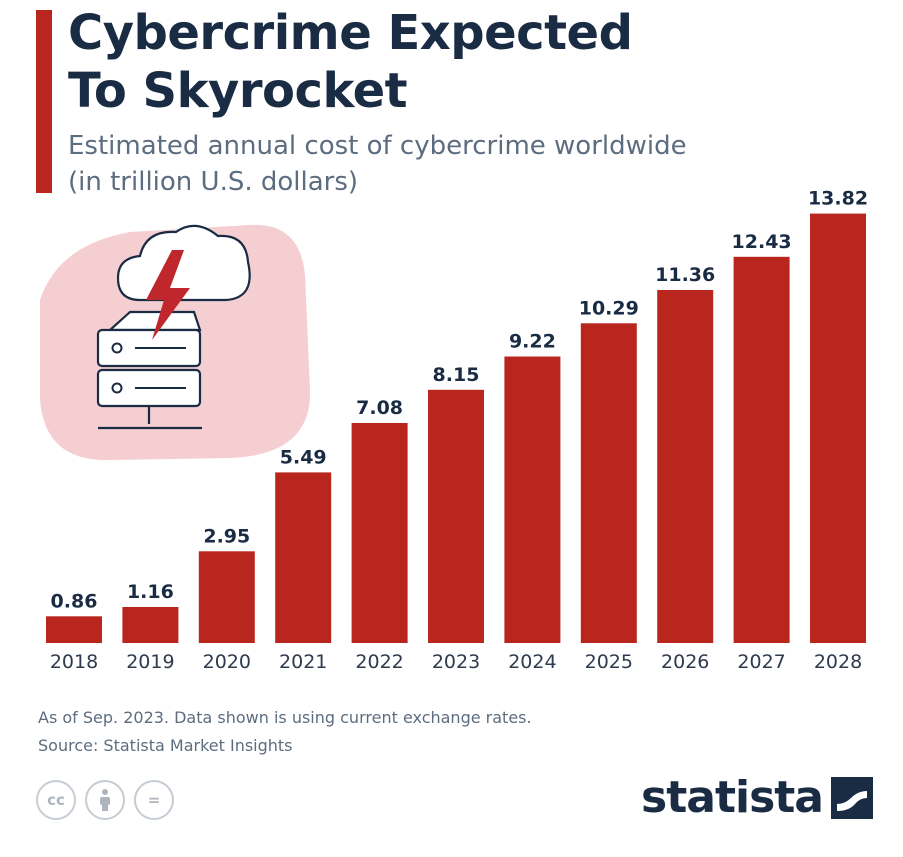 This screenshot has height=857, width=903. Describe the element at coordinates (74, 662) in the screenshot. I see `x-tick-2018: 2018` at that location.